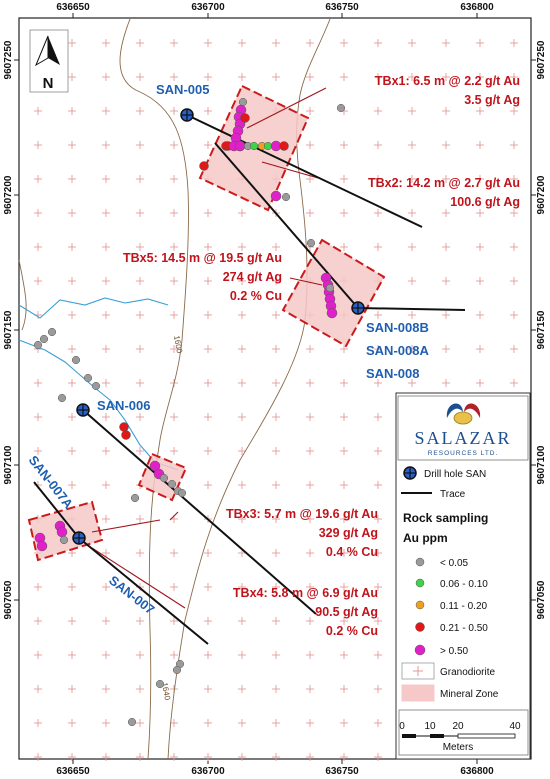 This screenshot has height=779, width=550. I want to click on annotation-line: TBx1: 6.5 m @ 2.2 g/t Au, so click(447, 81).